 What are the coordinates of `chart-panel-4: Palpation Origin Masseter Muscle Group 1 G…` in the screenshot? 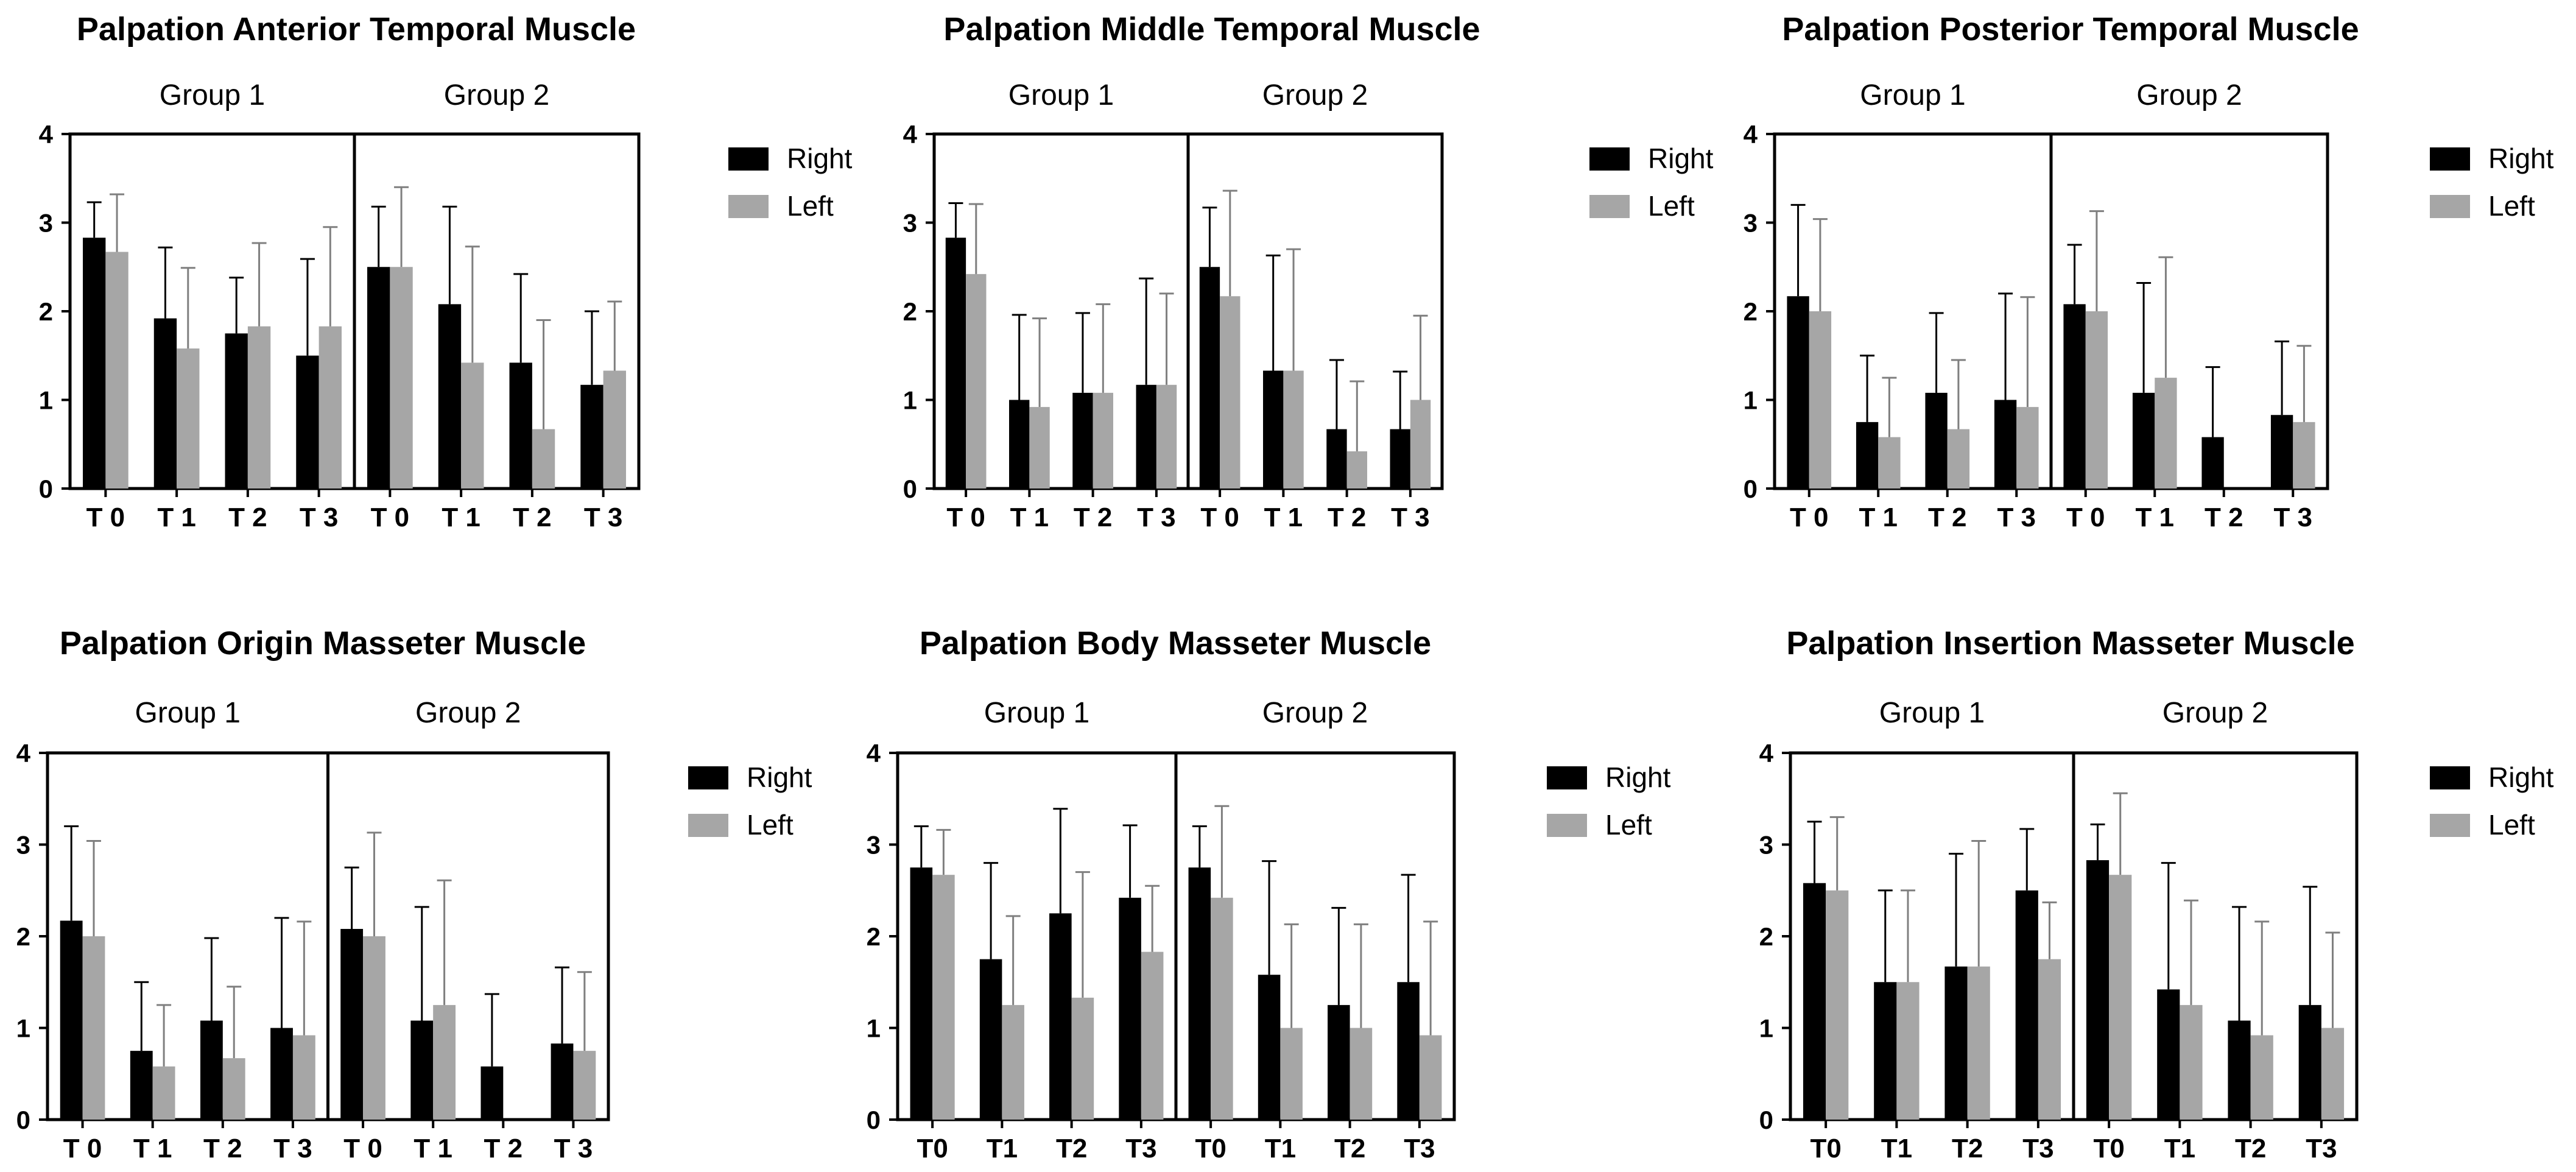 It's located at (414, 894).